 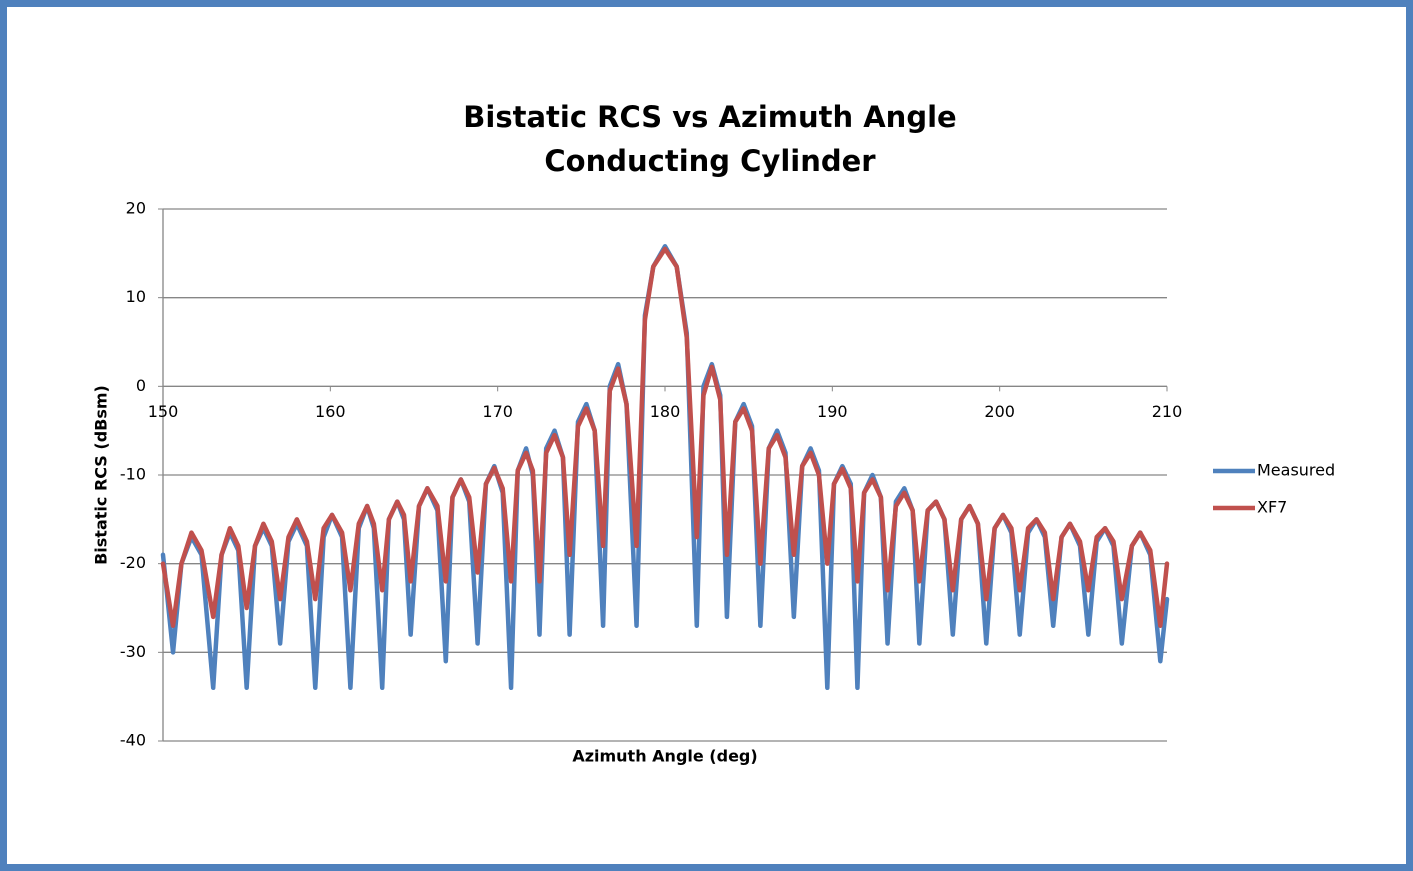 I want to click on x-tick-label: 190, so click(x=832, y=411).